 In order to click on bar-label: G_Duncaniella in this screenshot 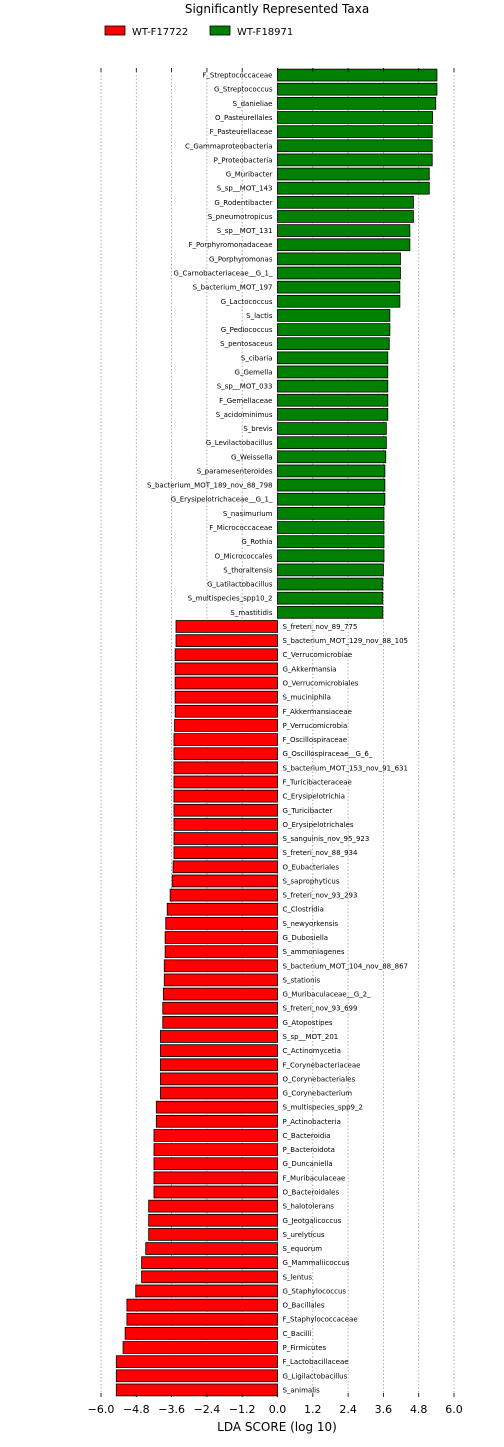, I will do `click(308, 1164)`.